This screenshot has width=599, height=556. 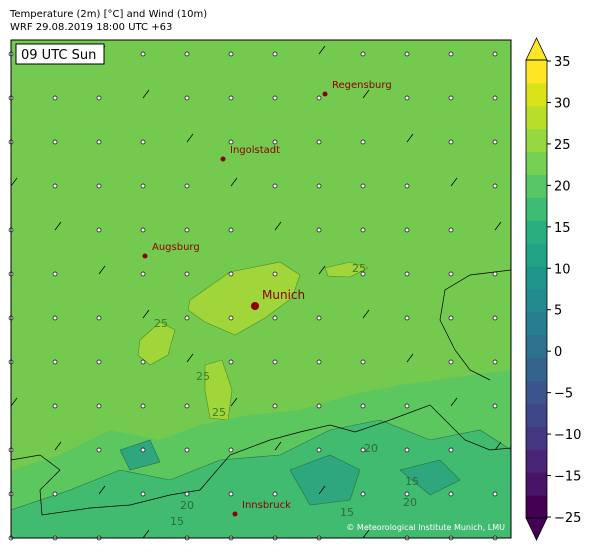 I want to click on time-box, so click(x=60, y=54).